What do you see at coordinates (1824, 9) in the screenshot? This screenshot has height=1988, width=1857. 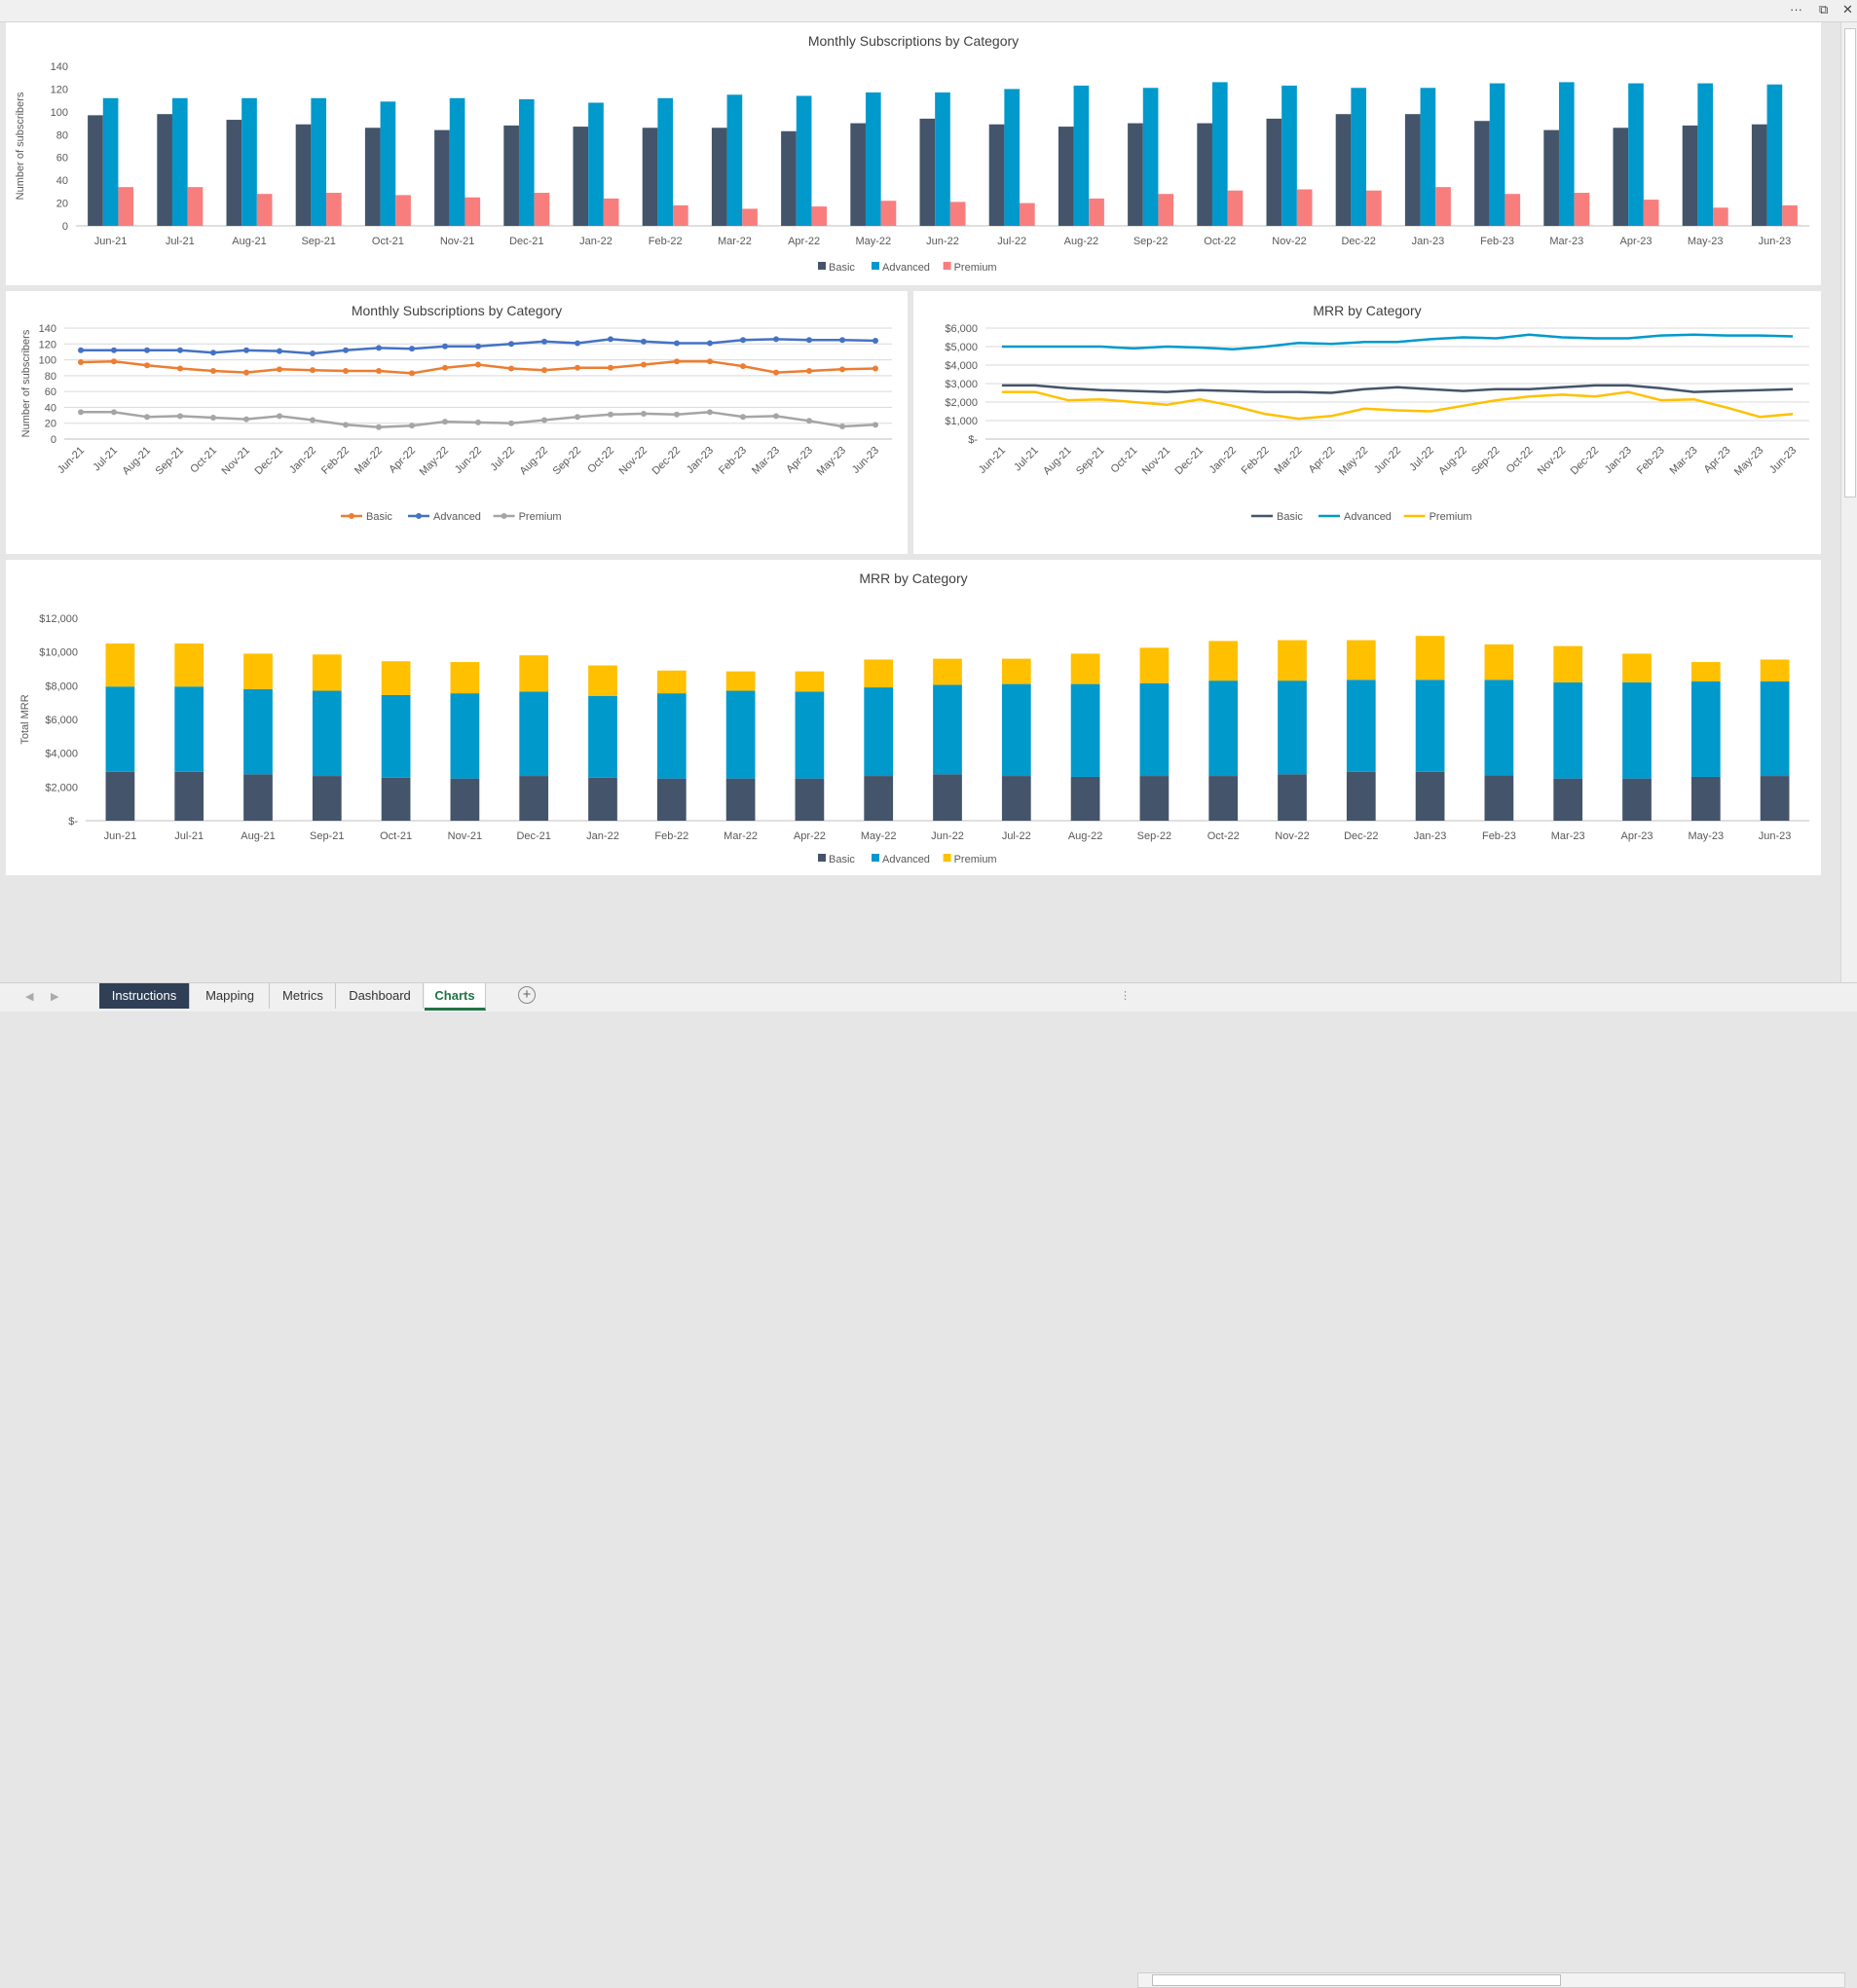 I see `restore-window-icon: ⧉` at bounding box center [1824, 9].